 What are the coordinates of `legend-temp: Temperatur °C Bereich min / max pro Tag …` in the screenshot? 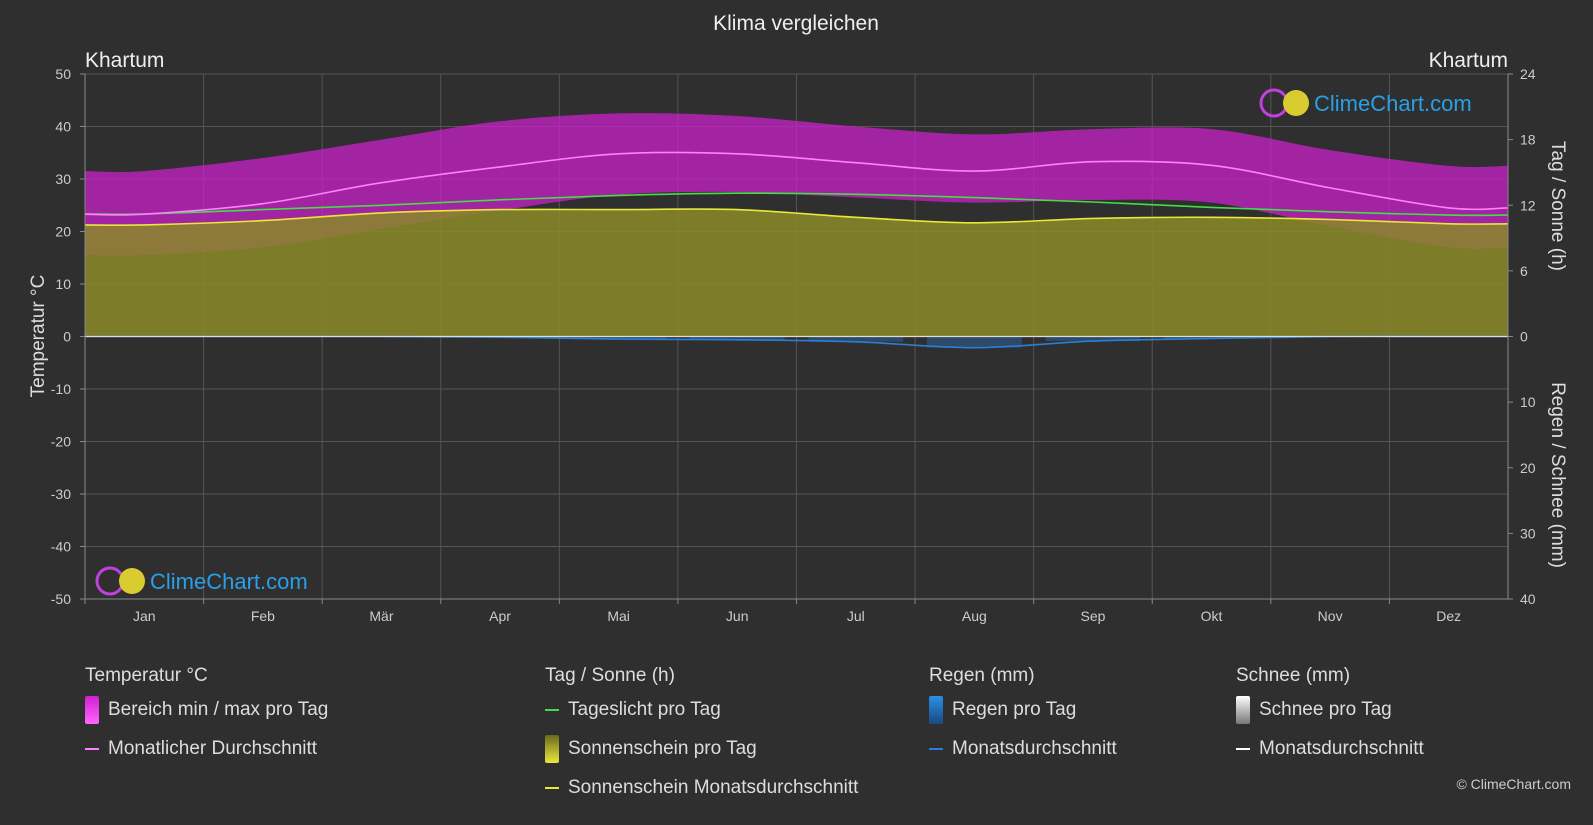 It's located at (206, 715).